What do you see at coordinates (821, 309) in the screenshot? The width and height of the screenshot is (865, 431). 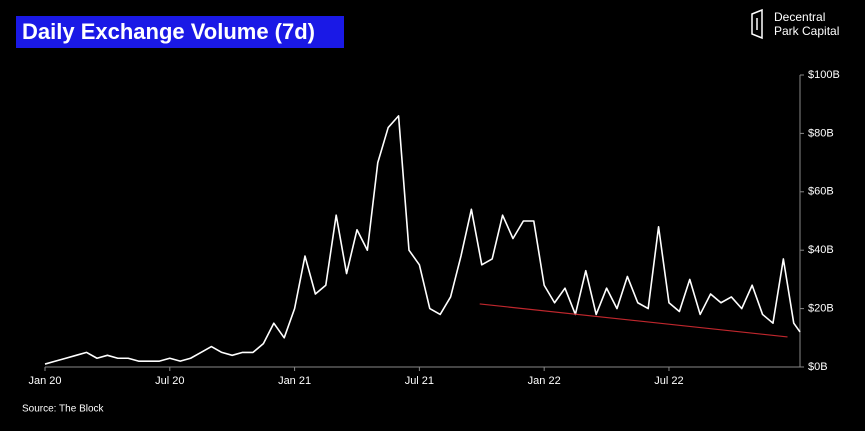 I see `y-tick-label: $20B` at bounding box center [821, 309].